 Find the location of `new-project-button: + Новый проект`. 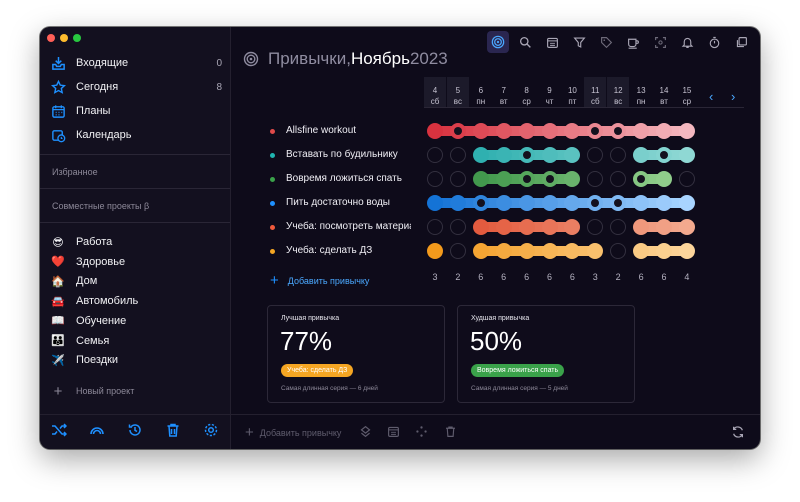

new-project-button: + Новый проект is located at coordinates (136, 391).